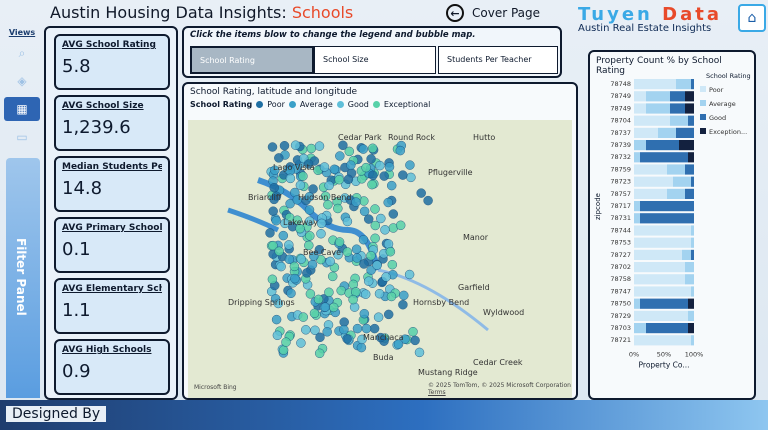  Describe the element at coordinates (22, 109) in the screenshot. I see `nav-school-icon: ▦` at that location.